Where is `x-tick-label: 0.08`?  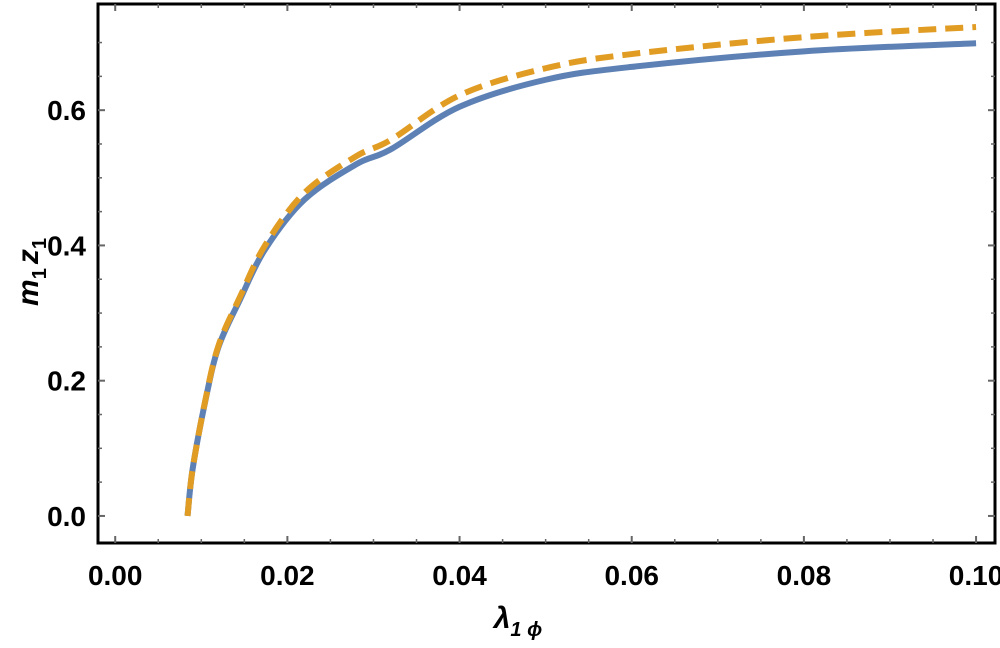 x-tick-label: 0.08 is located at coordinates (804, 575).